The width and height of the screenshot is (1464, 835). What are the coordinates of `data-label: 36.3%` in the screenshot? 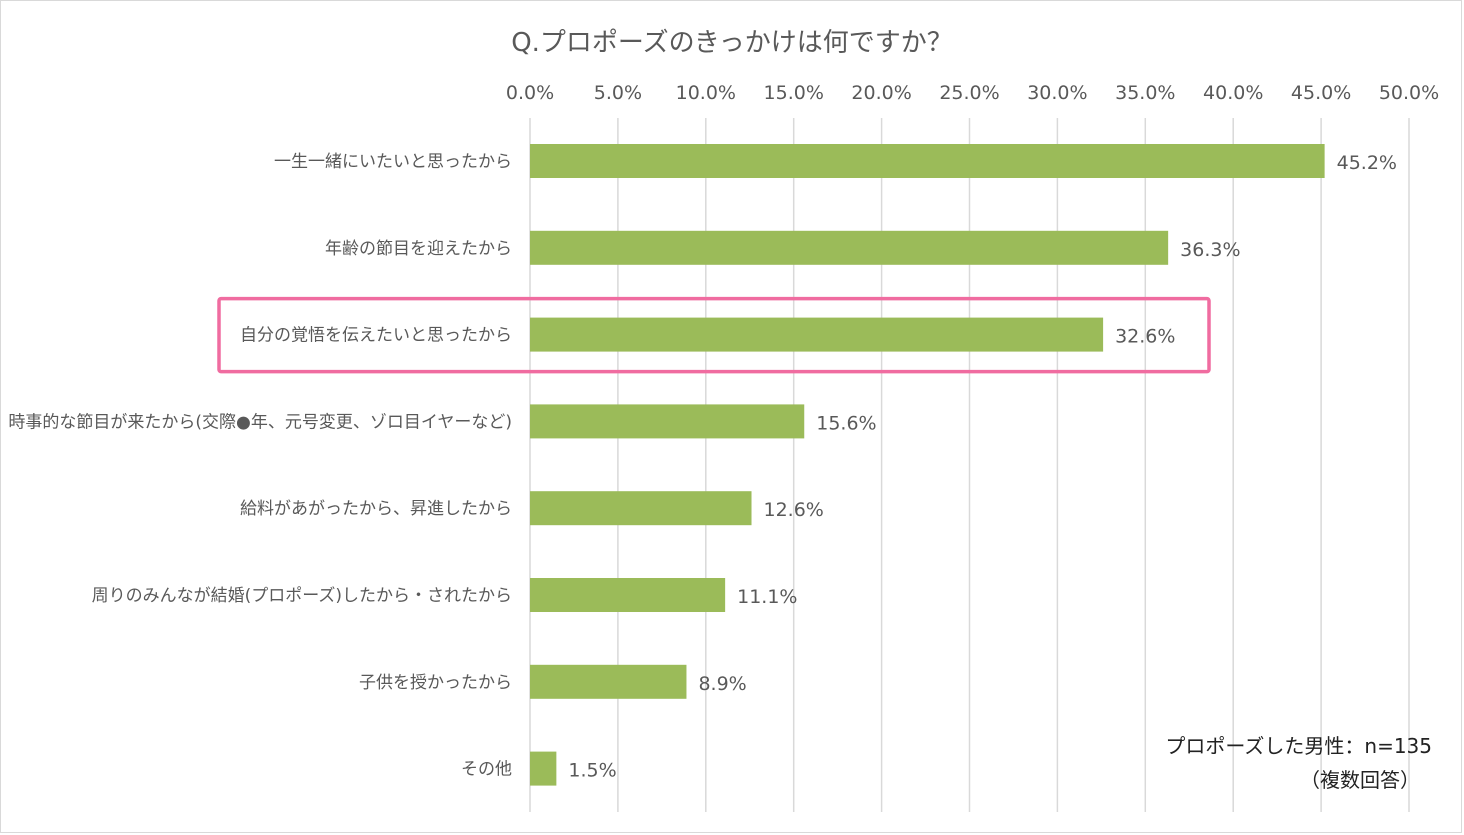 It's located at (1210, 250).